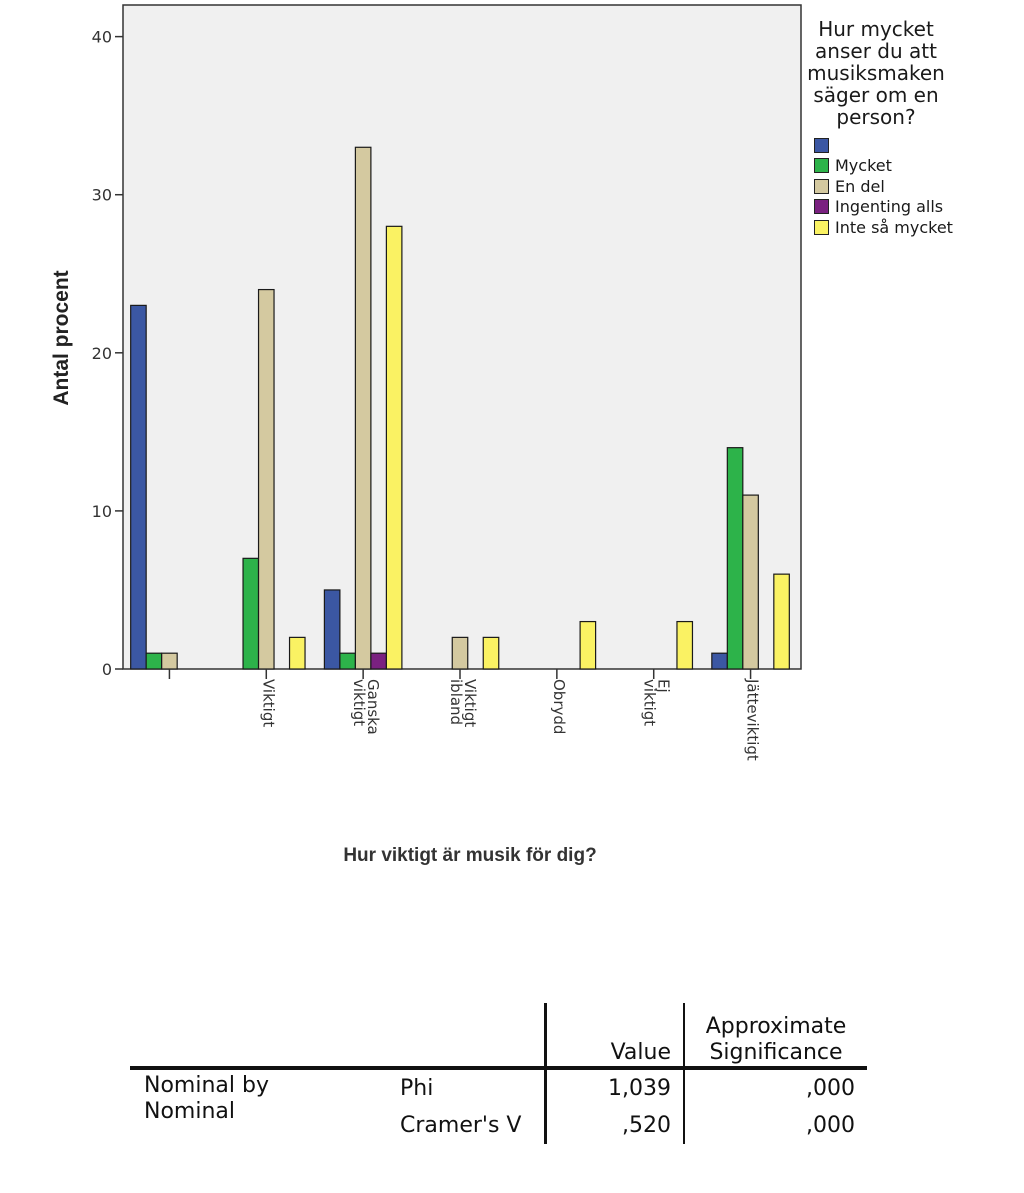 The image size is (1024, 1193). Describe the element at coordinates (61, 338) in the screenshot. I see `y-axis-label: Antal procent` at that location.